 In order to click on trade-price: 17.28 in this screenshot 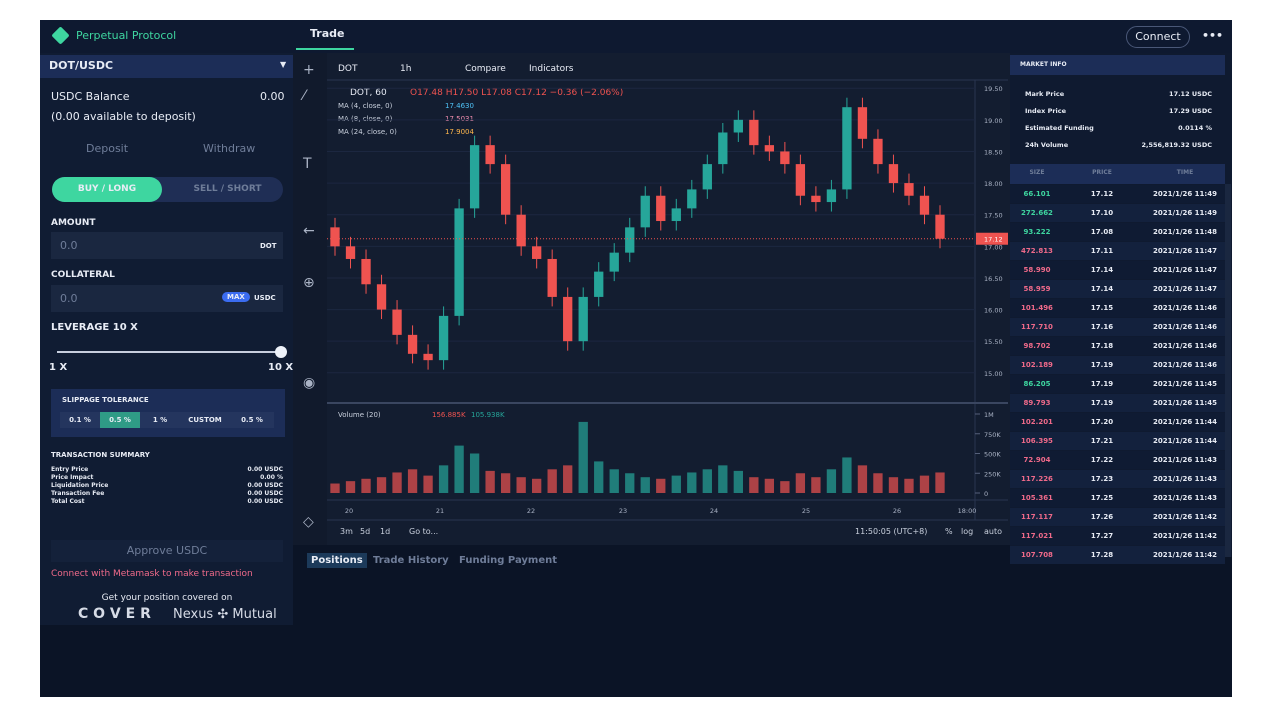, I will do `click(1102, 555)`.